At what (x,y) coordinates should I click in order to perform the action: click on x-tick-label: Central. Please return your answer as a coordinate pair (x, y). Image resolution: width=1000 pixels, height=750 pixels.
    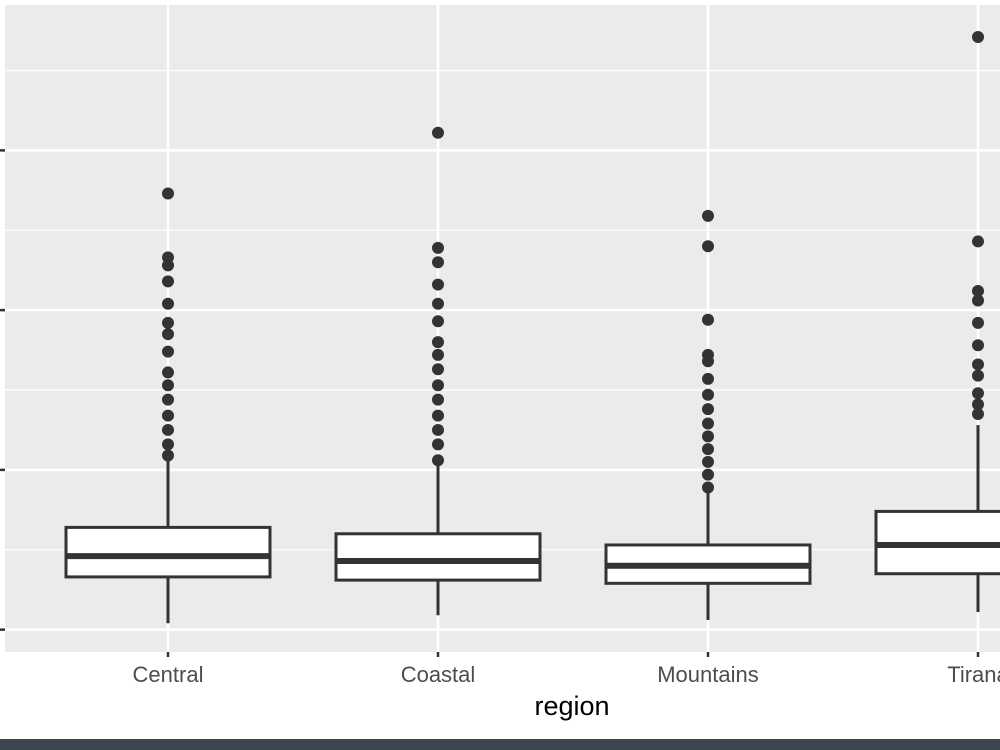
    Looking at the image, I should click on (168, 674).